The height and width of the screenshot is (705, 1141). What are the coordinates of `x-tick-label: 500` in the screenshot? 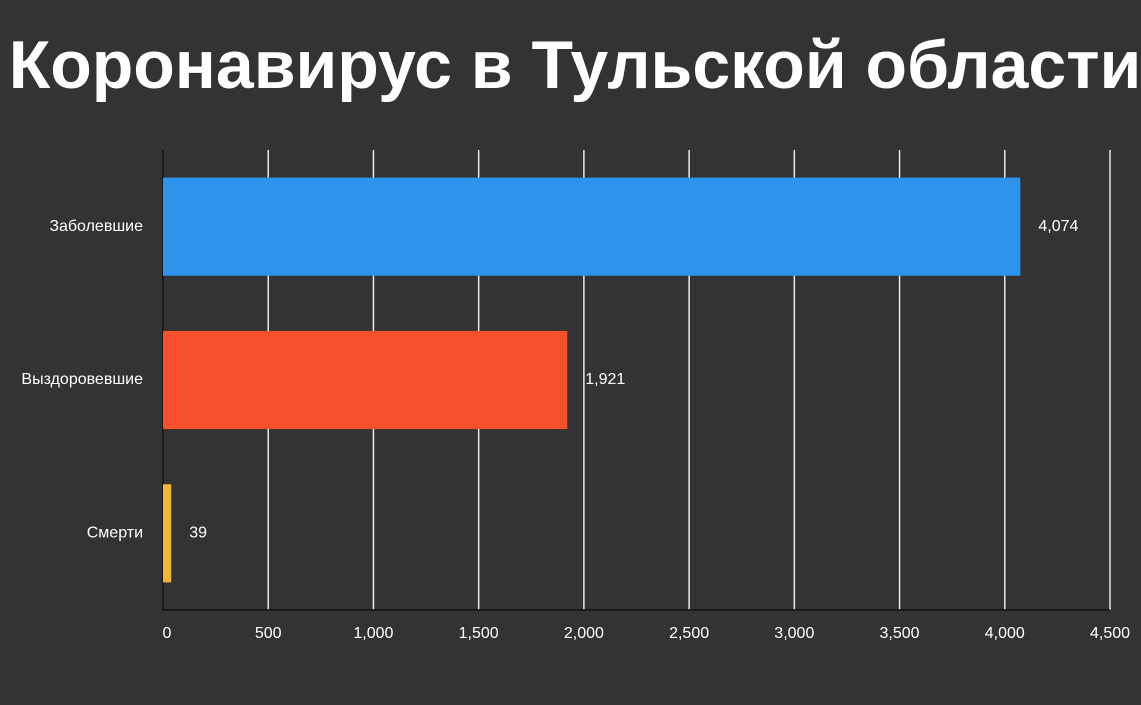 It's located at (268, 633).